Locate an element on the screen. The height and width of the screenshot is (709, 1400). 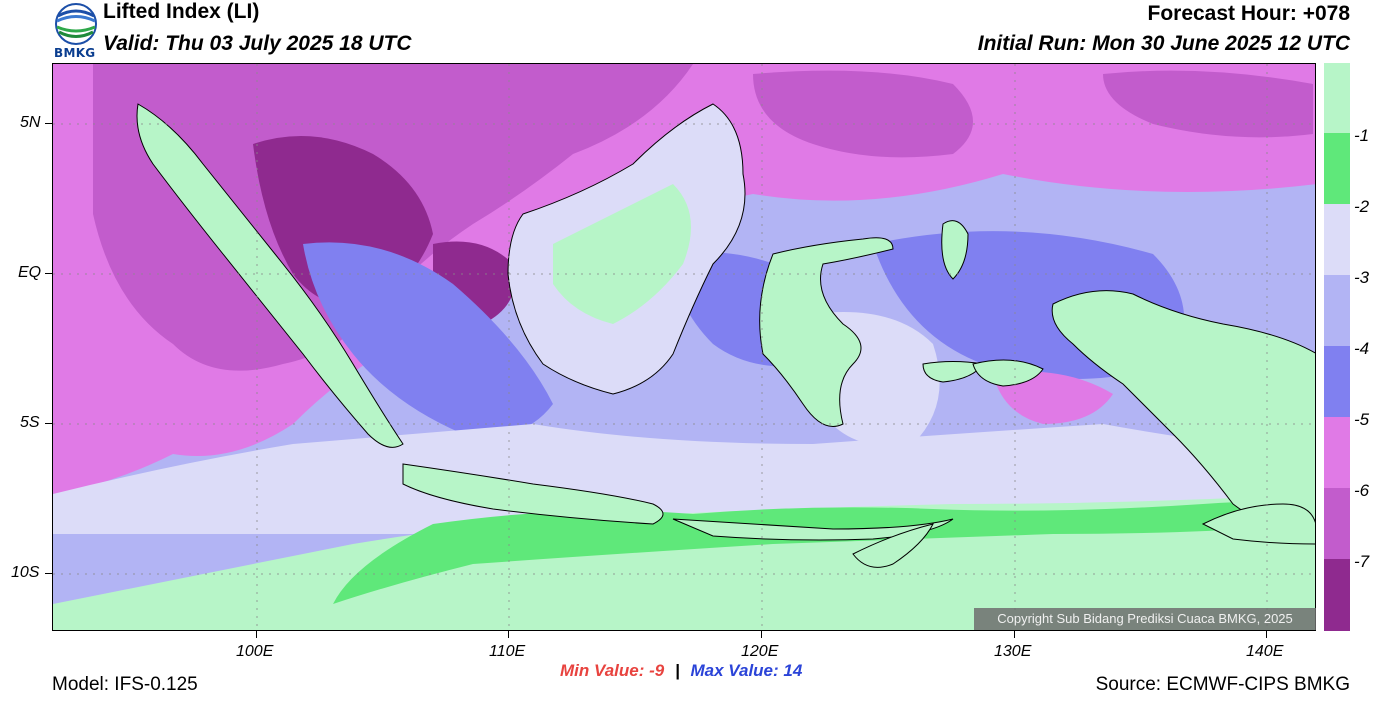
lon-label: 130E is located at coordinates (1013, 651).